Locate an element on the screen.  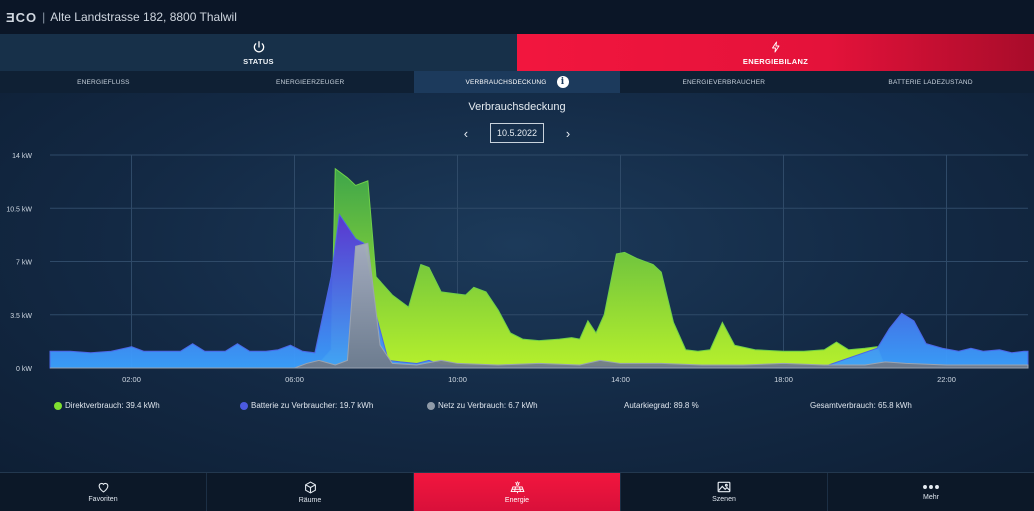
nav-label: Favoriten is located at coordinates (103, 499).